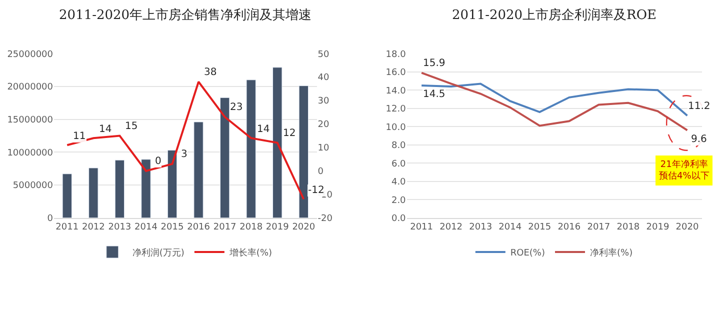 This screenshot has width=720, height=320. What do you see at coordinates (30, 153) in the screenshot?
I see `y-tick-label: 10000000` at bounding box center [30, 153].